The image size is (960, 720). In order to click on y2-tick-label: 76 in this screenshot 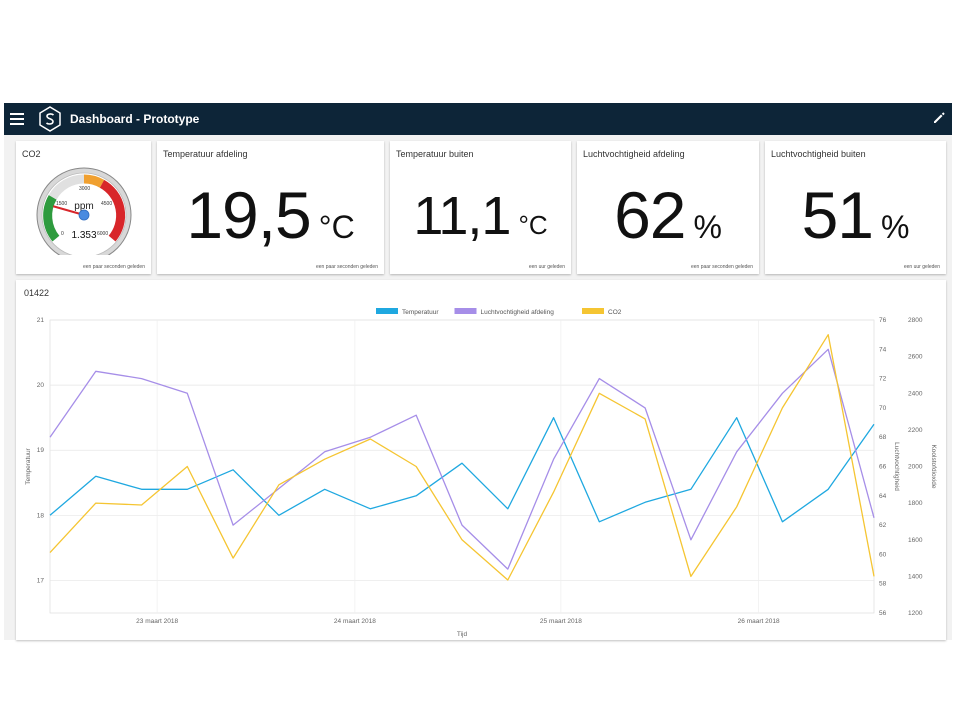, I will do `click(883, 320)`.